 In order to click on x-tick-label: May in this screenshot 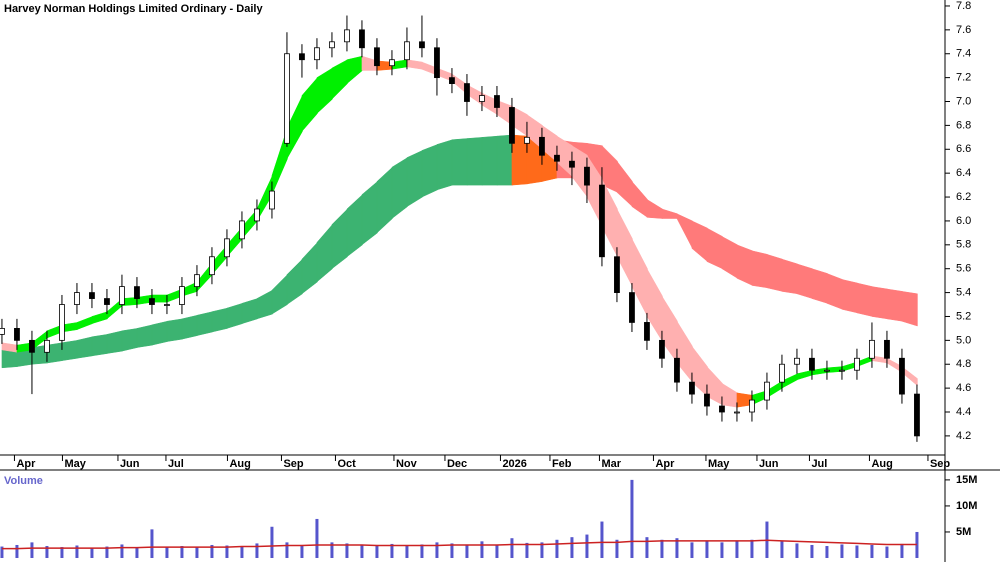, I will do `click(75, 464)`.